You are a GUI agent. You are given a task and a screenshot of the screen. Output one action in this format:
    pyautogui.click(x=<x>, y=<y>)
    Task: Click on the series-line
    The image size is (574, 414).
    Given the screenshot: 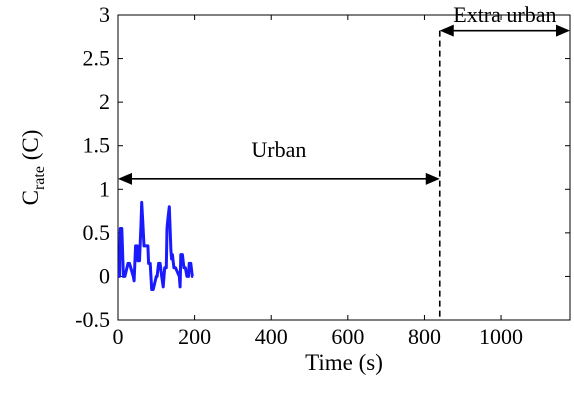 What is the action you would take?
    pyautogui.click(x=156, y=245)
    